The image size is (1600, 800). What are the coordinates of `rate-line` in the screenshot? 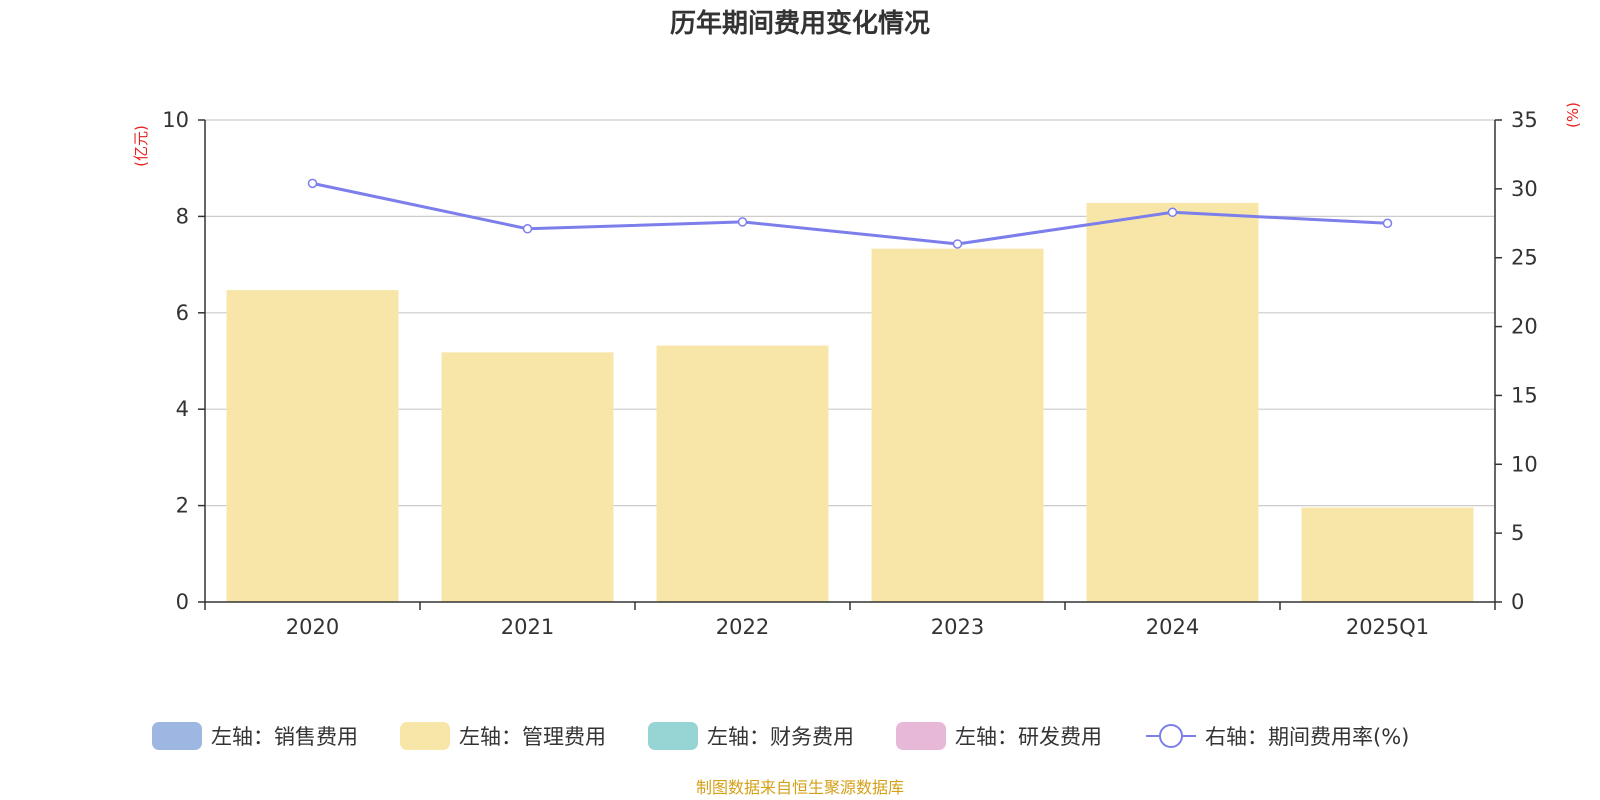 It's located at (850, 213).